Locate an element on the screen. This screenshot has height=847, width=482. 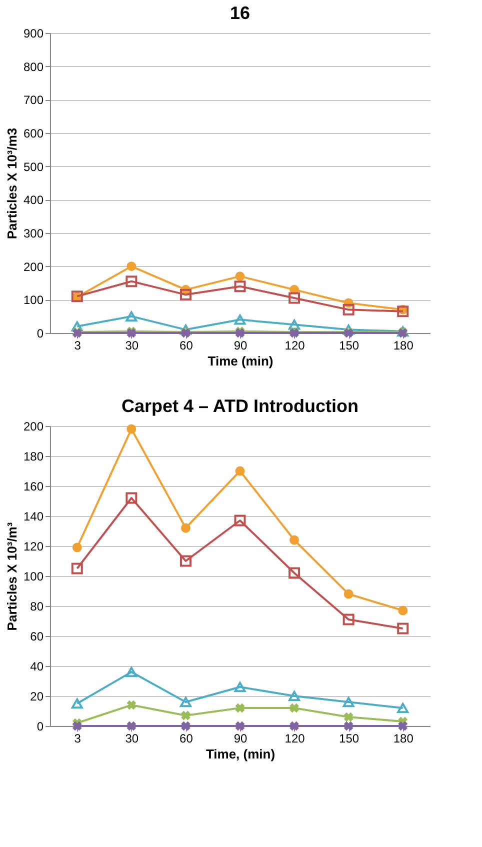
y-tick-label: 800 is located at coordinates (33, 67).